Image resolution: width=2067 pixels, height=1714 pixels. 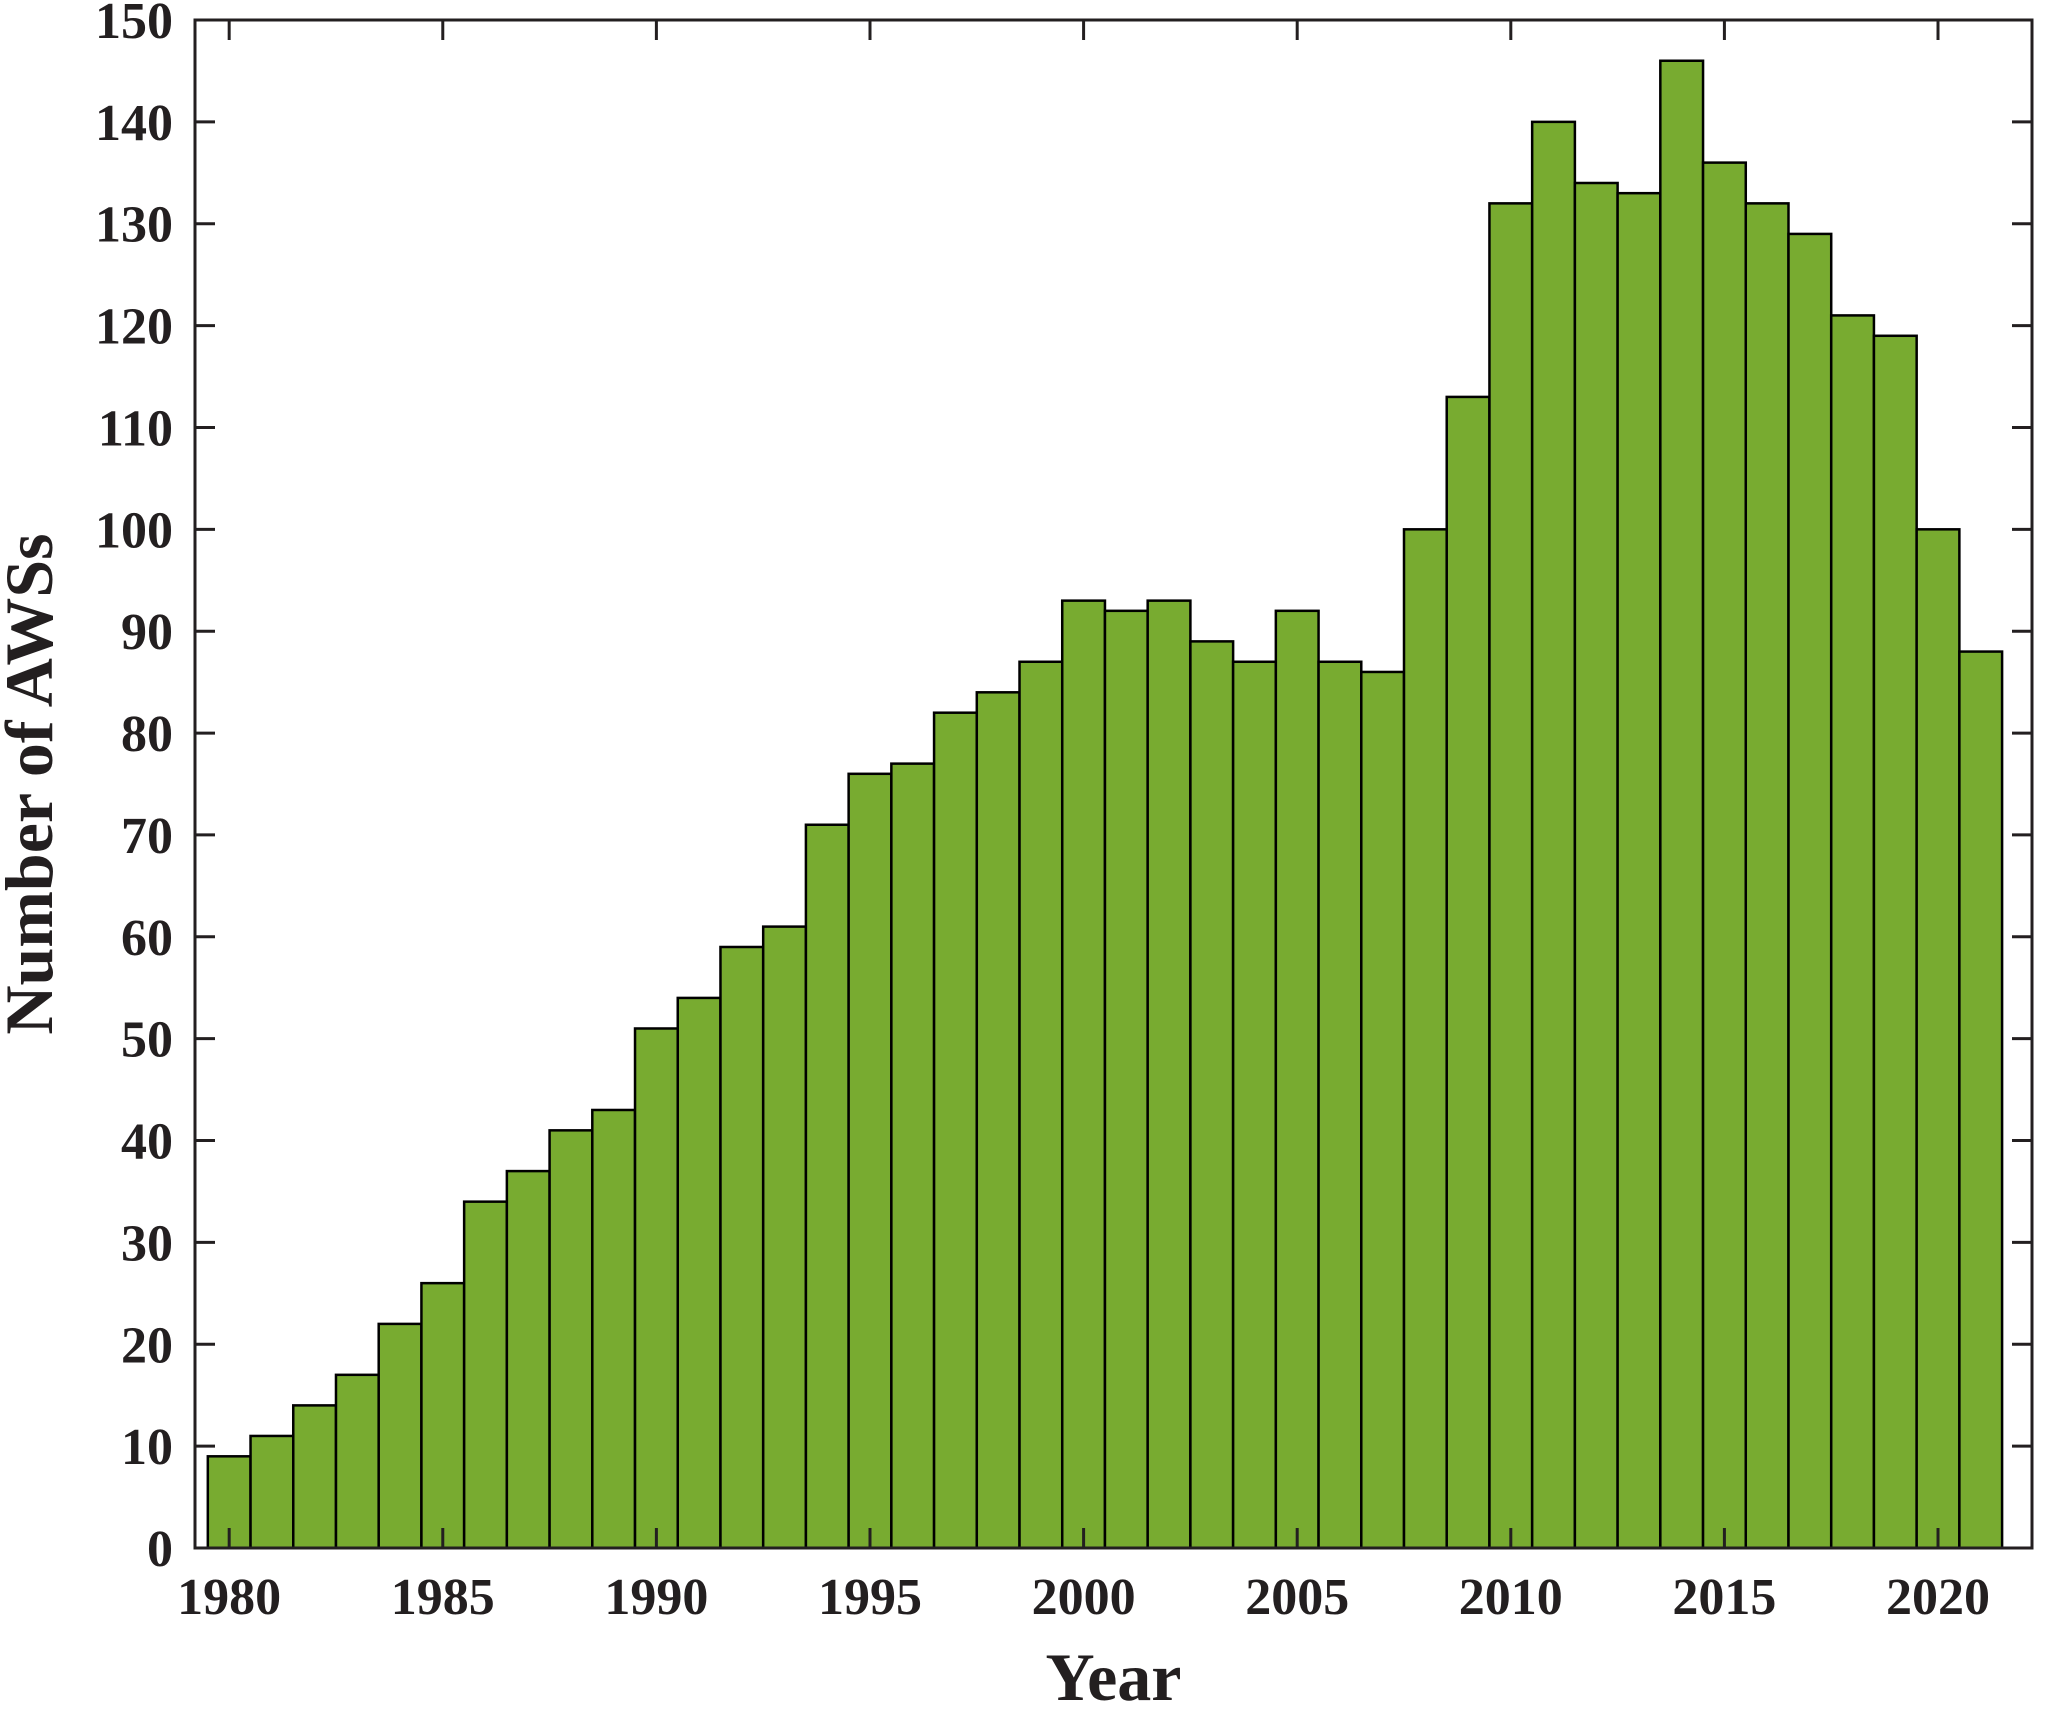 What do you see at coordinates (784, 1237) in the screenshot?
I see `bar-1993` at bounding box center [784, 1237].